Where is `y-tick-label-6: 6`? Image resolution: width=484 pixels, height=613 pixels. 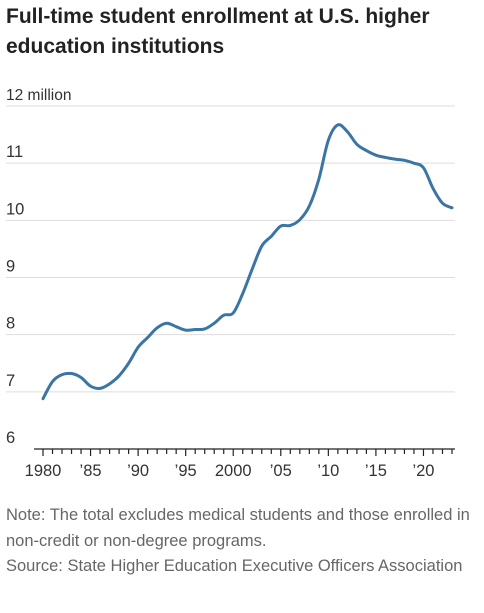
y-tick-label-6: 6 is located at coordinates (10, 438).